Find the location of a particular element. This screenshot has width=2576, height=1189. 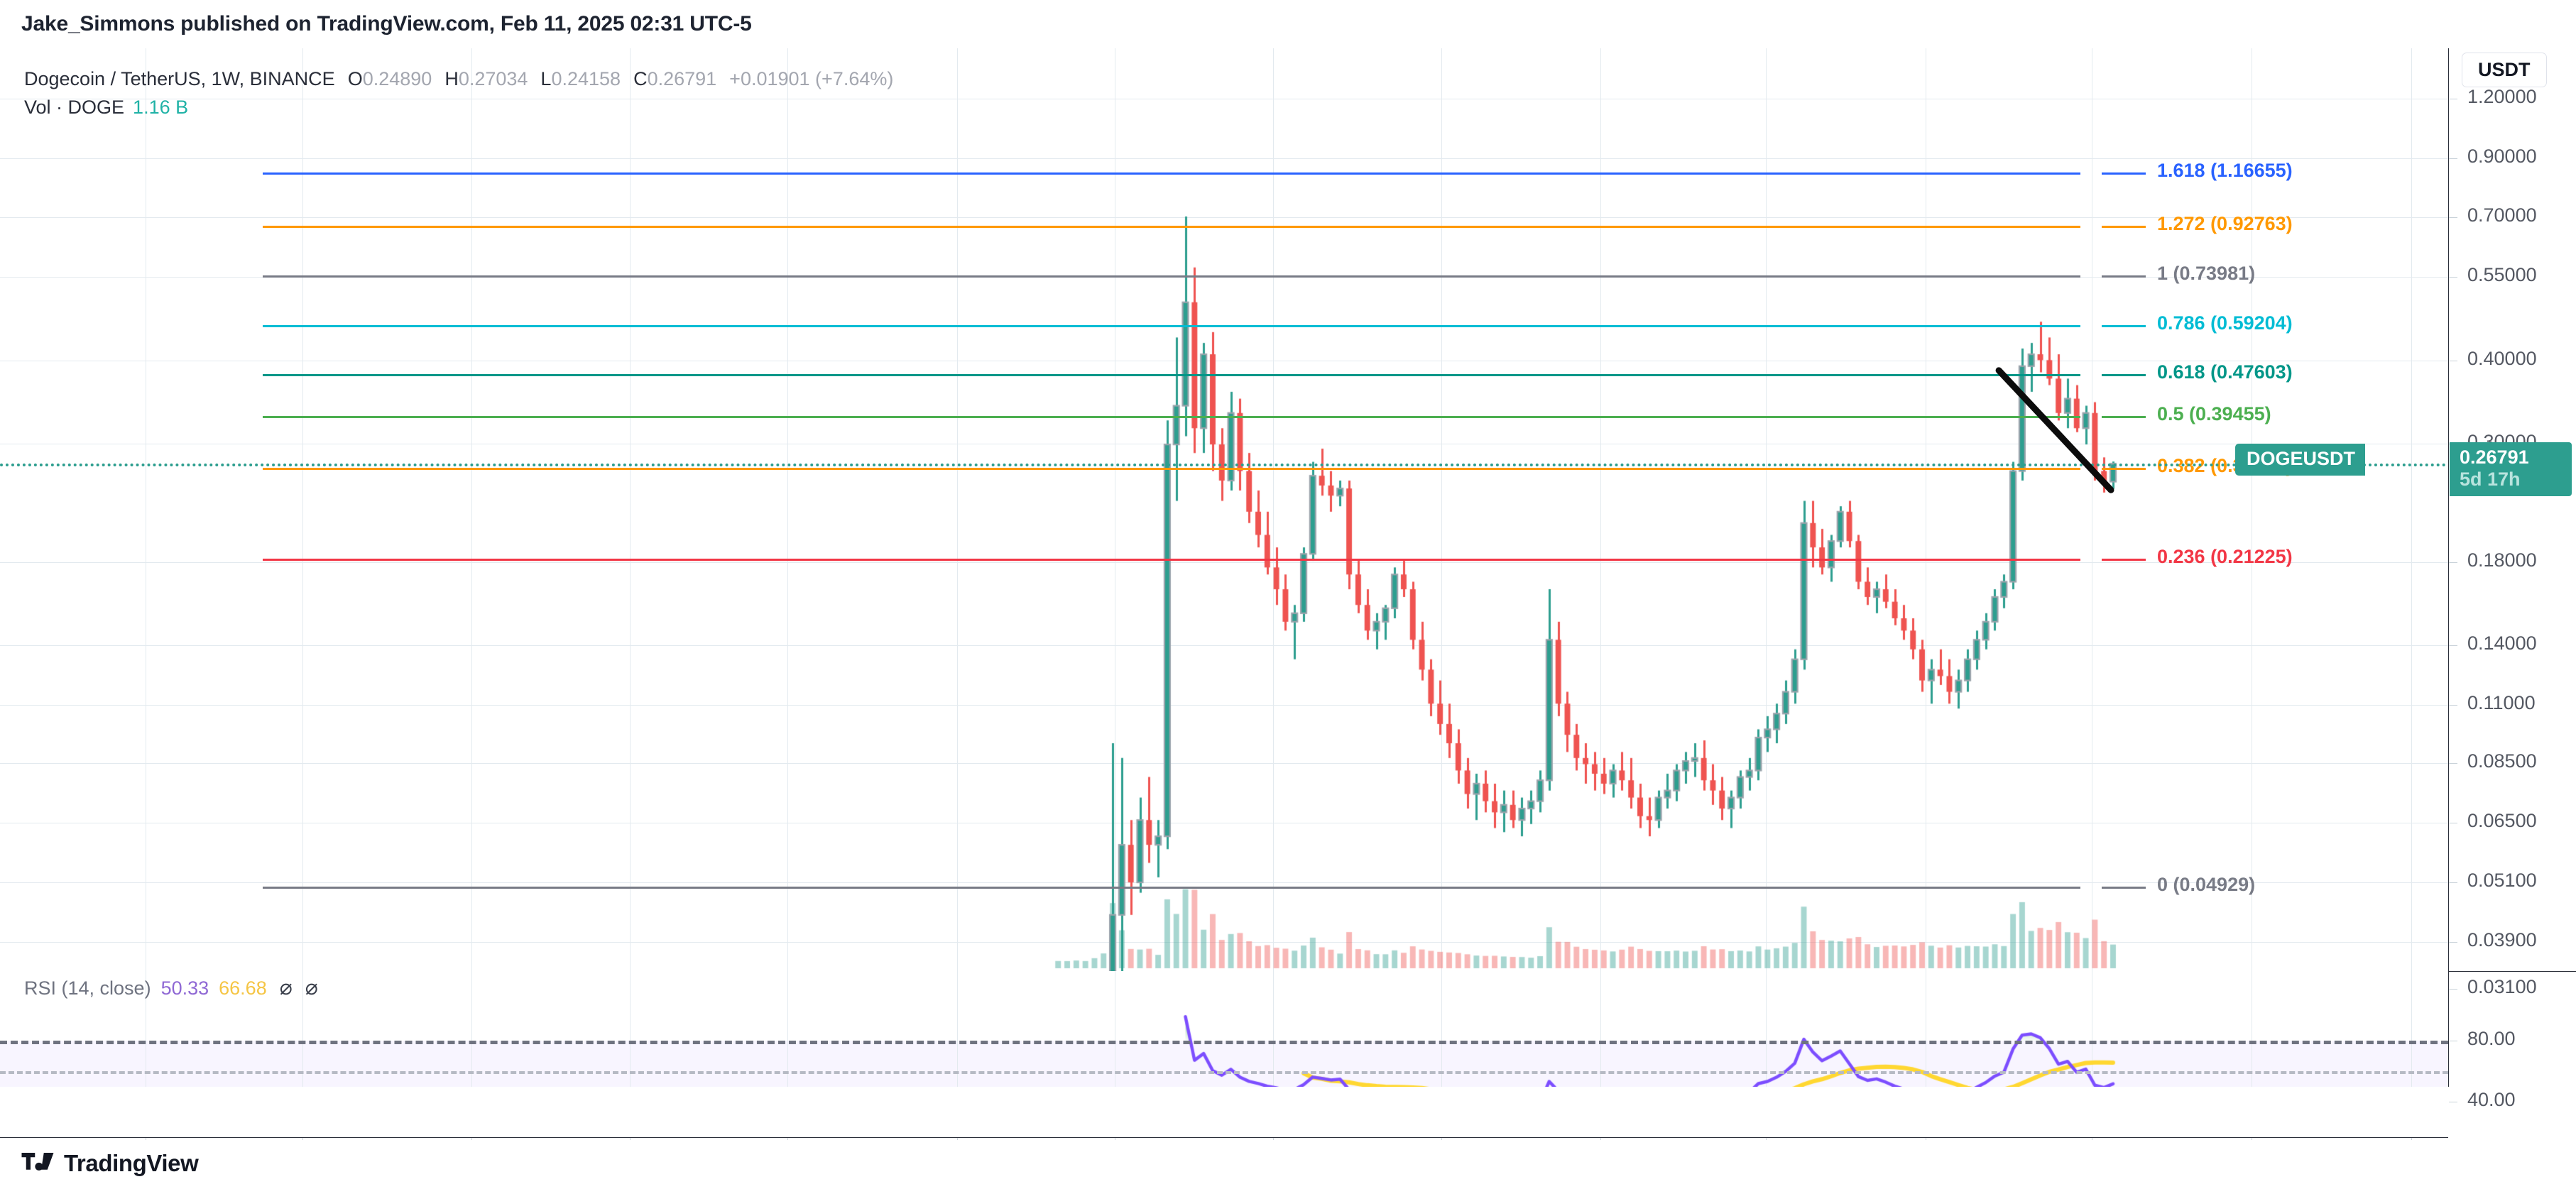

rsi-na-1-icon: ⌀ is located at coordinates (286, 988).